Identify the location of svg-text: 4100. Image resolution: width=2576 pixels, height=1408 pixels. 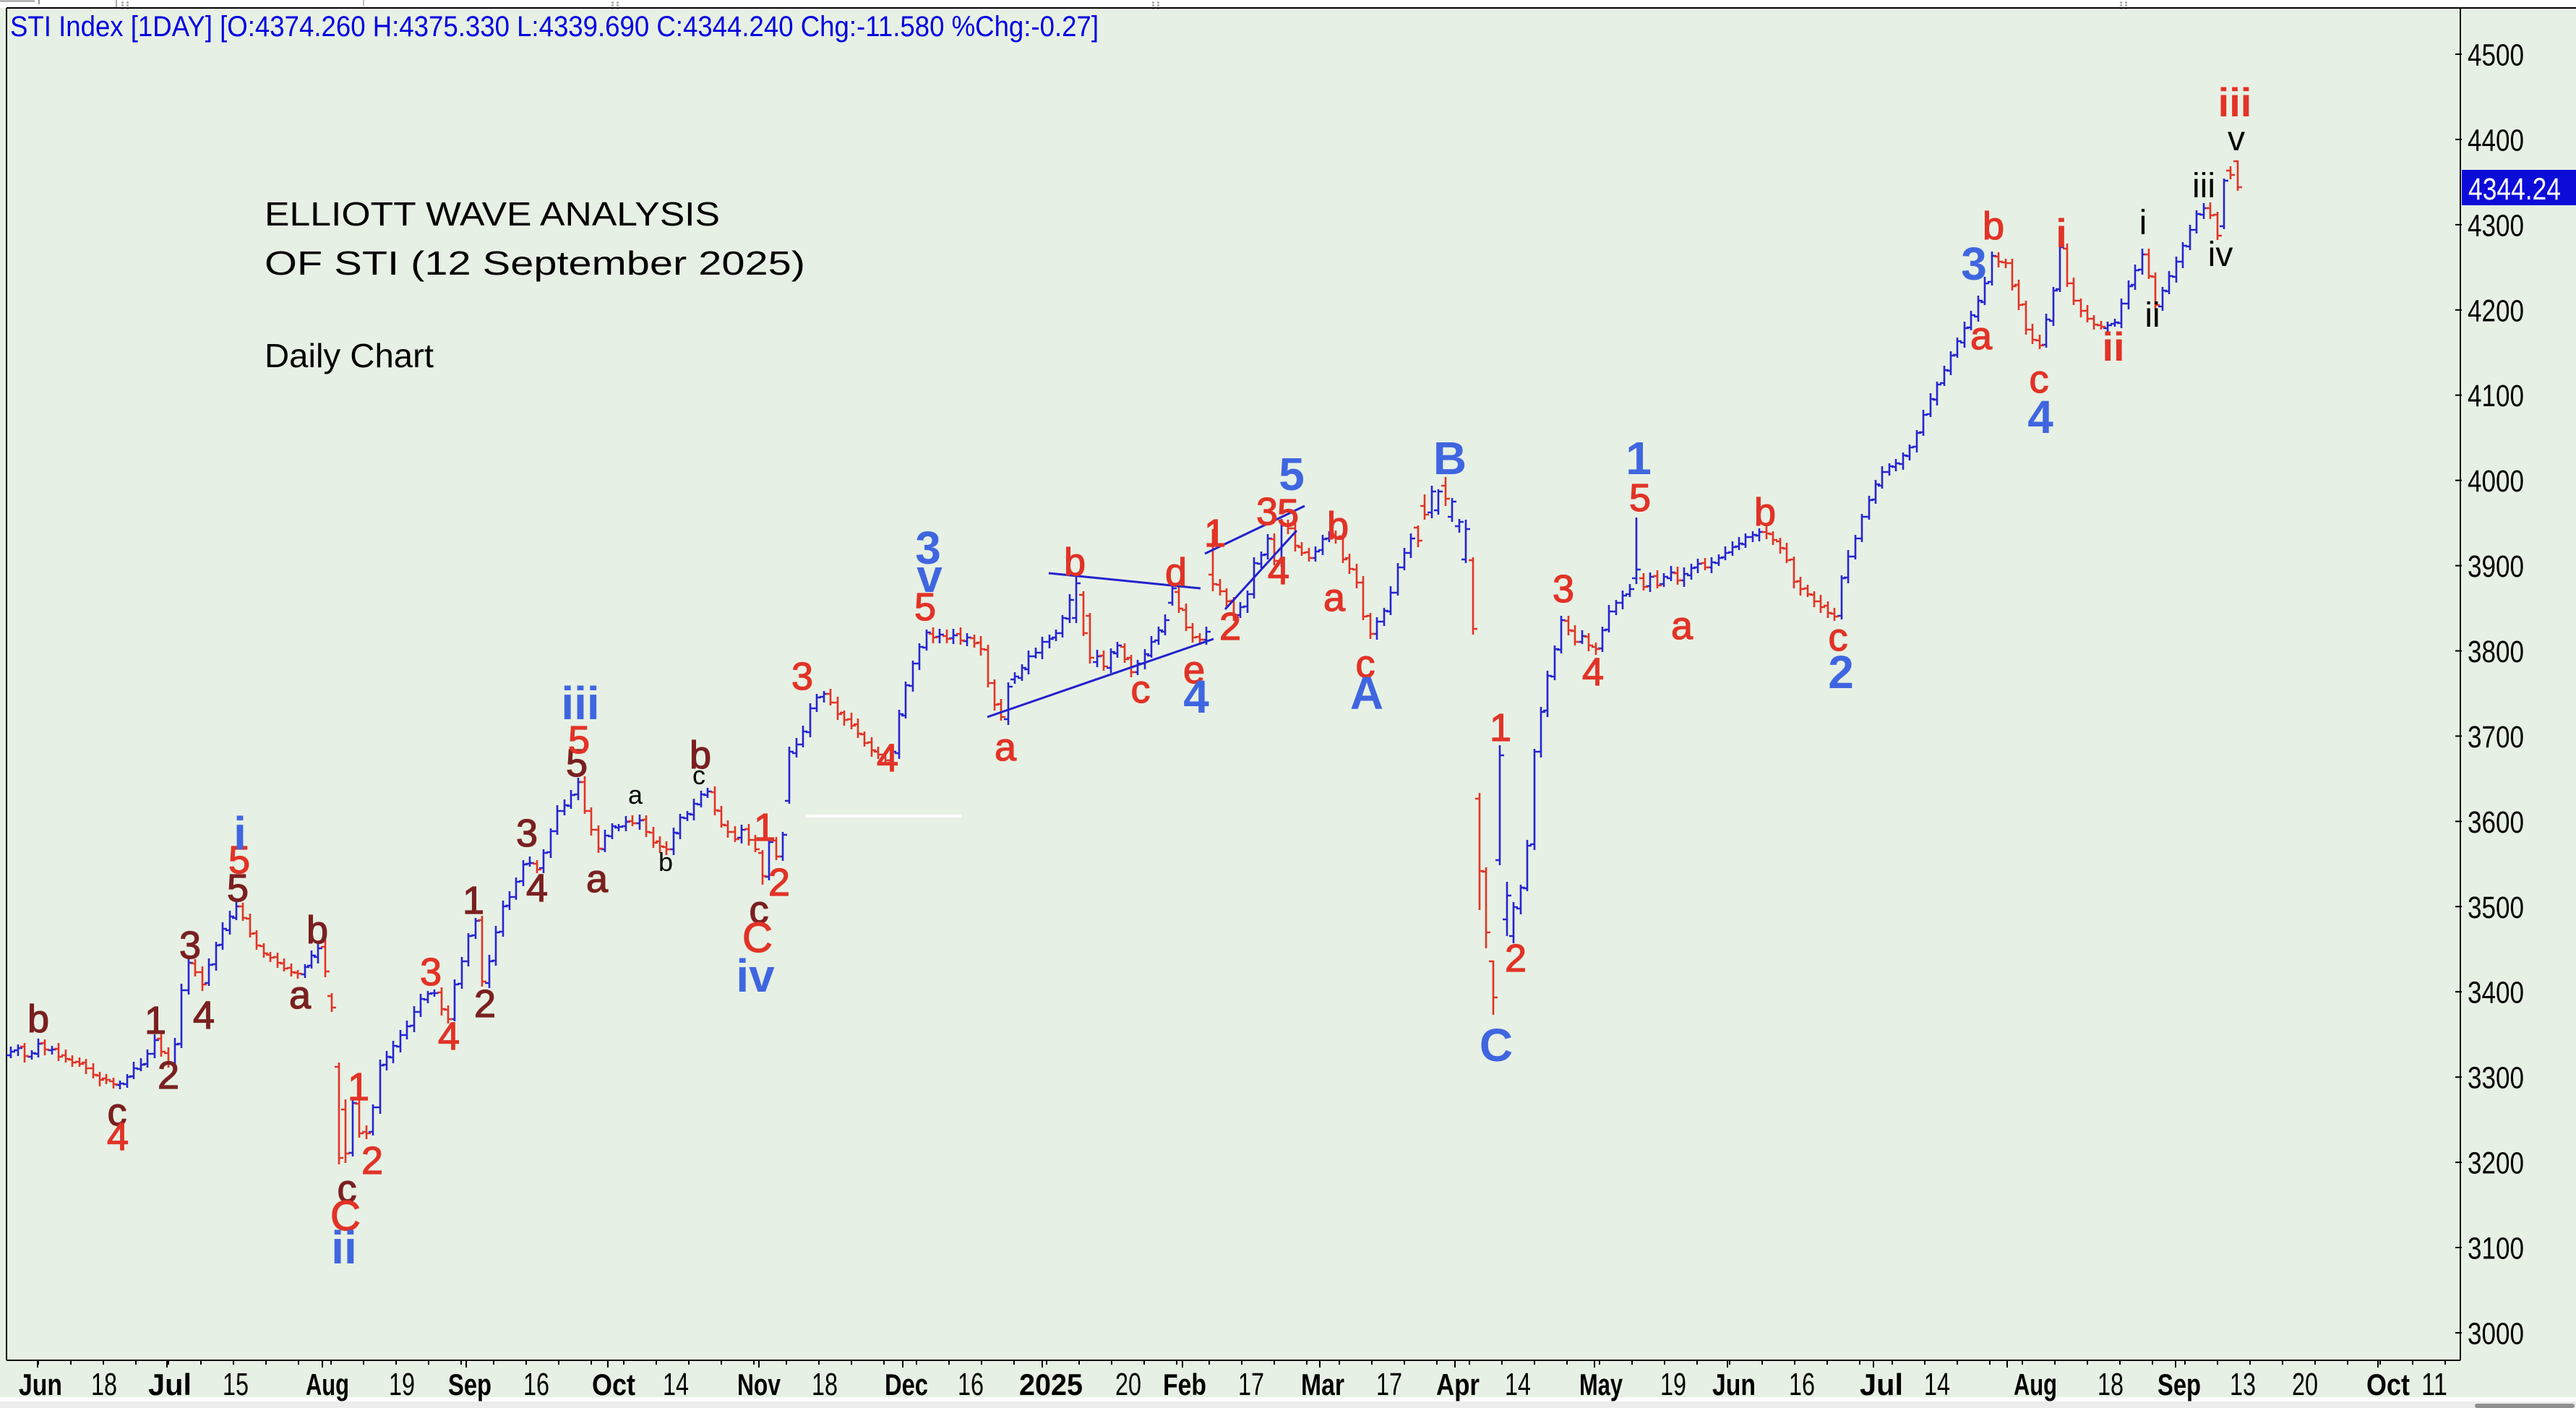
(2496, 396).